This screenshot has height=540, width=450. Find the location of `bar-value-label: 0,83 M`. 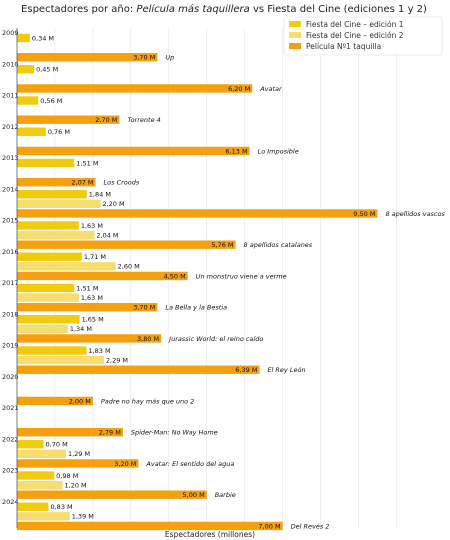

bar-value-label: 0,83 M is located at coordinates (61, 507).